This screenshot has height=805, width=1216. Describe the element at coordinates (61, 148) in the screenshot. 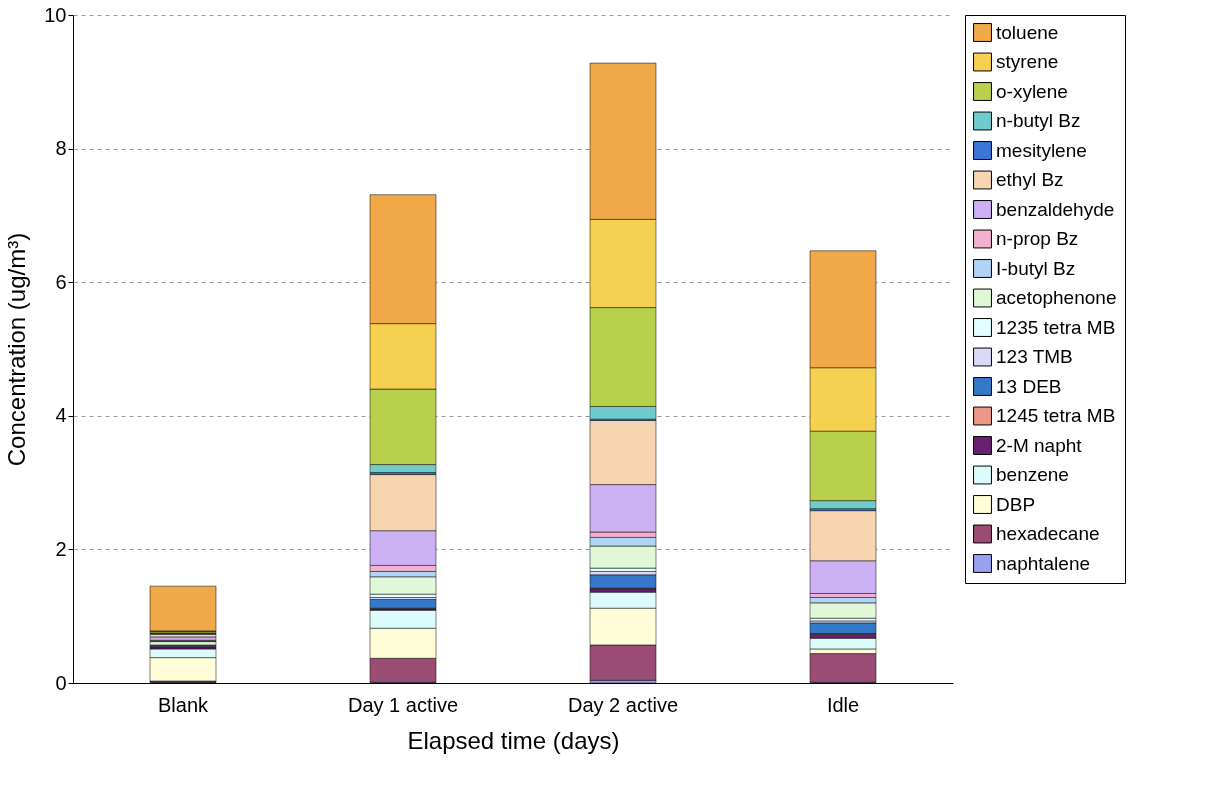

I see `y-tick-label: 8` at that location.